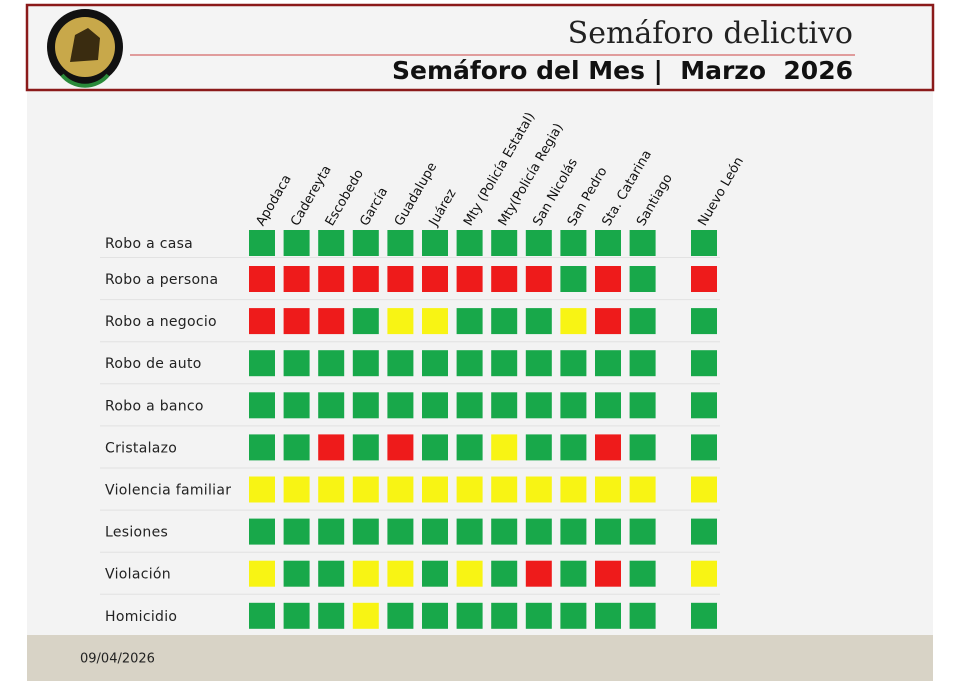 This screenshot has height=681, width=960. I want to click on logo, so click(85, 48).